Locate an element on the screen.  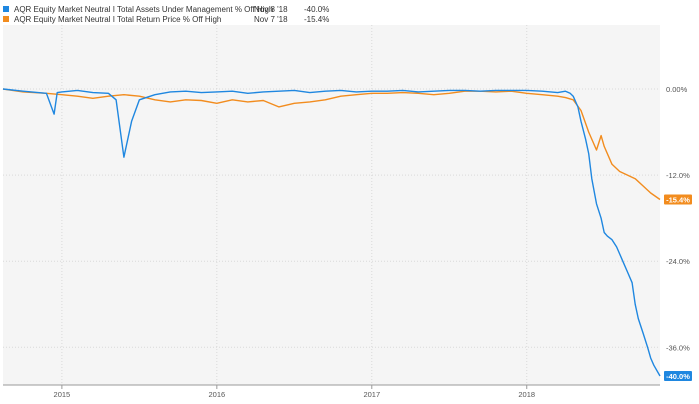
legend-date-aum: Nov 8 '18 is located at coordinates (271, 9).